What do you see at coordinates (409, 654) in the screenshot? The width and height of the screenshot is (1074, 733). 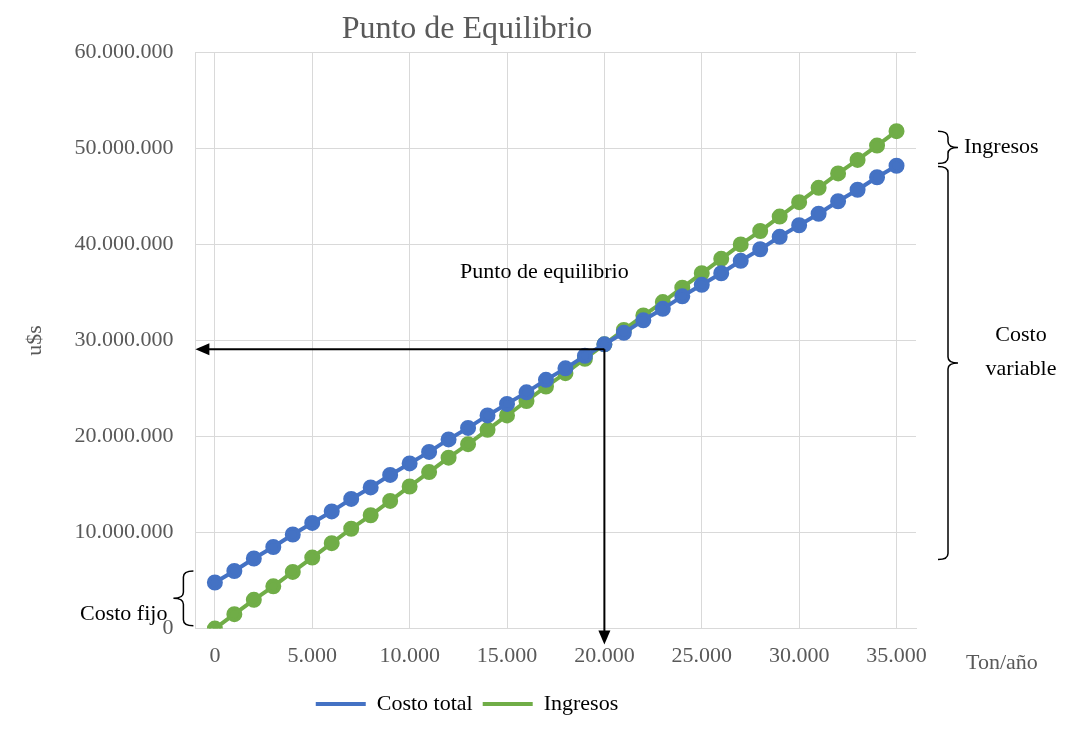 I see `x-tick-label: 10.000` at bounding box center [409, 654].